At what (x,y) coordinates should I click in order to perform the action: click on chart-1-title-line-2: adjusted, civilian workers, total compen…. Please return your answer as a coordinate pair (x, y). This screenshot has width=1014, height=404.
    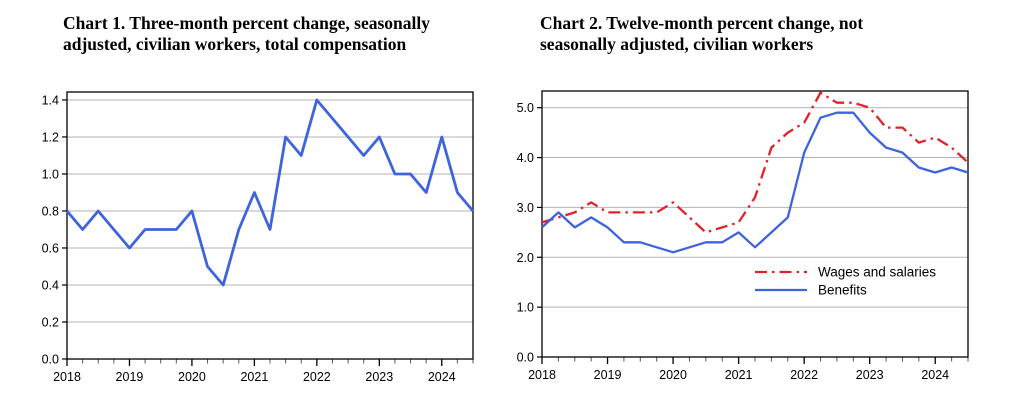
    Looking at the image, I should click on (235, 44).